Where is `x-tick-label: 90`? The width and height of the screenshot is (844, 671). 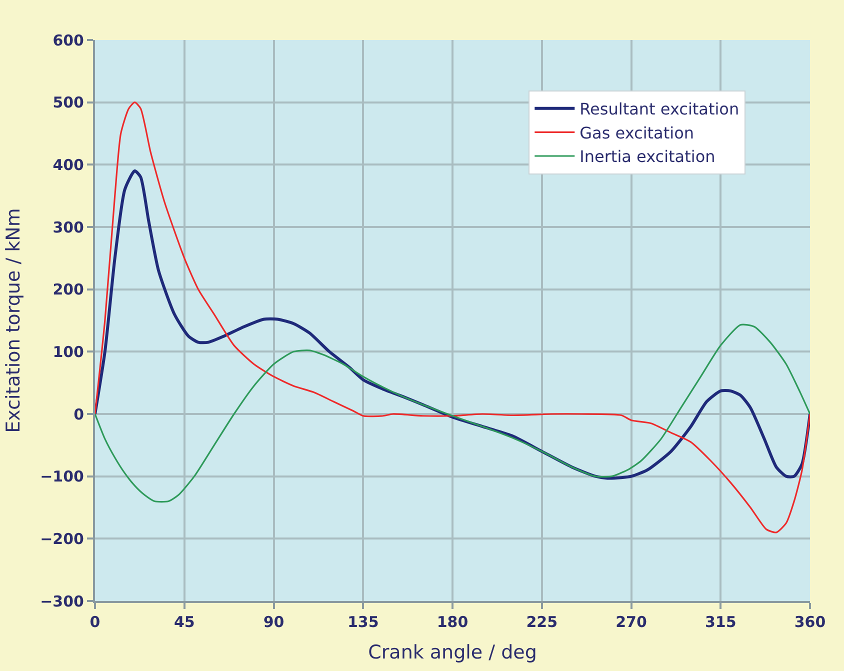 x-tick-label: 90 is located at coordinates (273, 622).